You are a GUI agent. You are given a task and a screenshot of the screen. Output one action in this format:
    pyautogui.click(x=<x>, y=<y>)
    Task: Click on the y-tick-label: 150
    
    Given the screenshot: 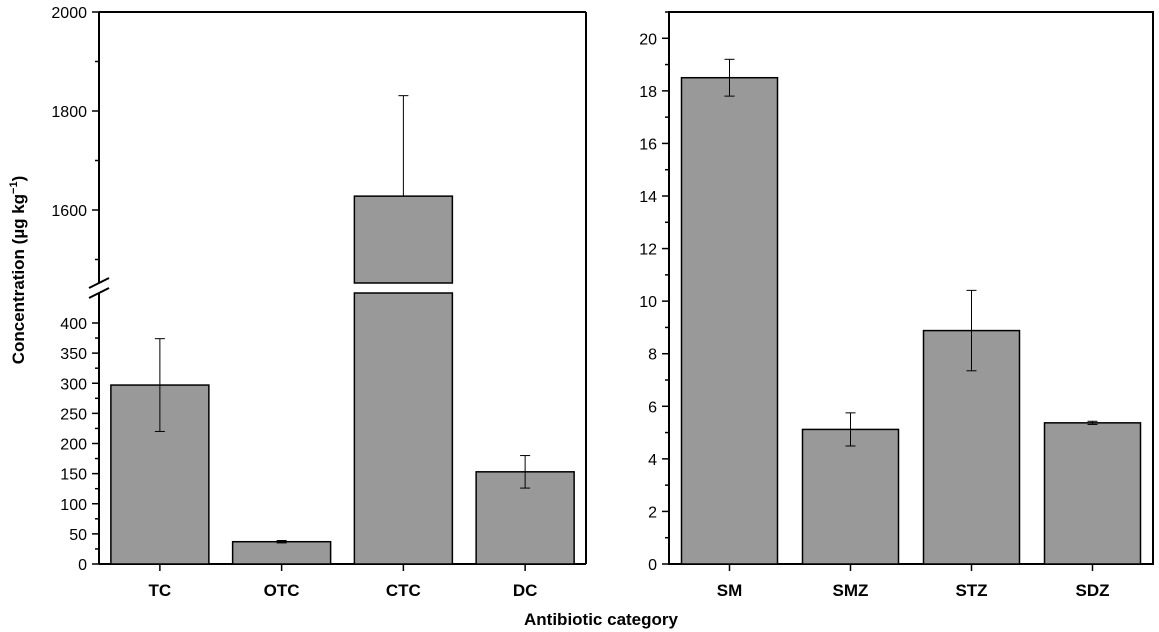 What is the action you would take?
    pyautogui.click(x=73, y=475)
    